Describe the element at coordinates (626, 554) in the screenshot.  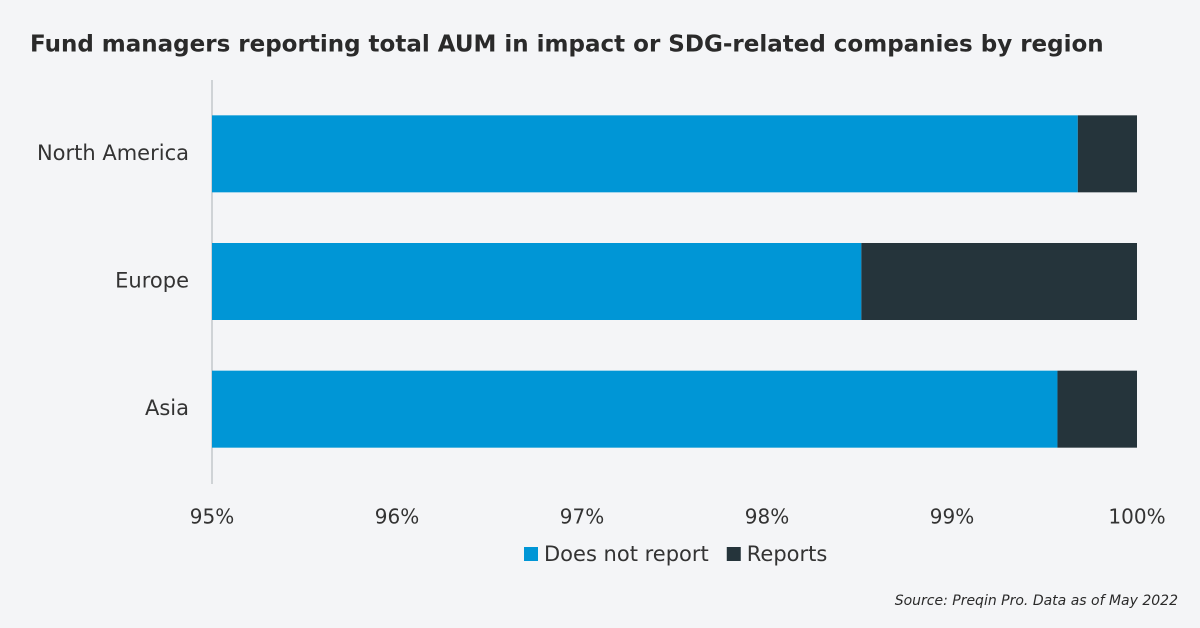
I see `legend-label: Does not report` at that location.